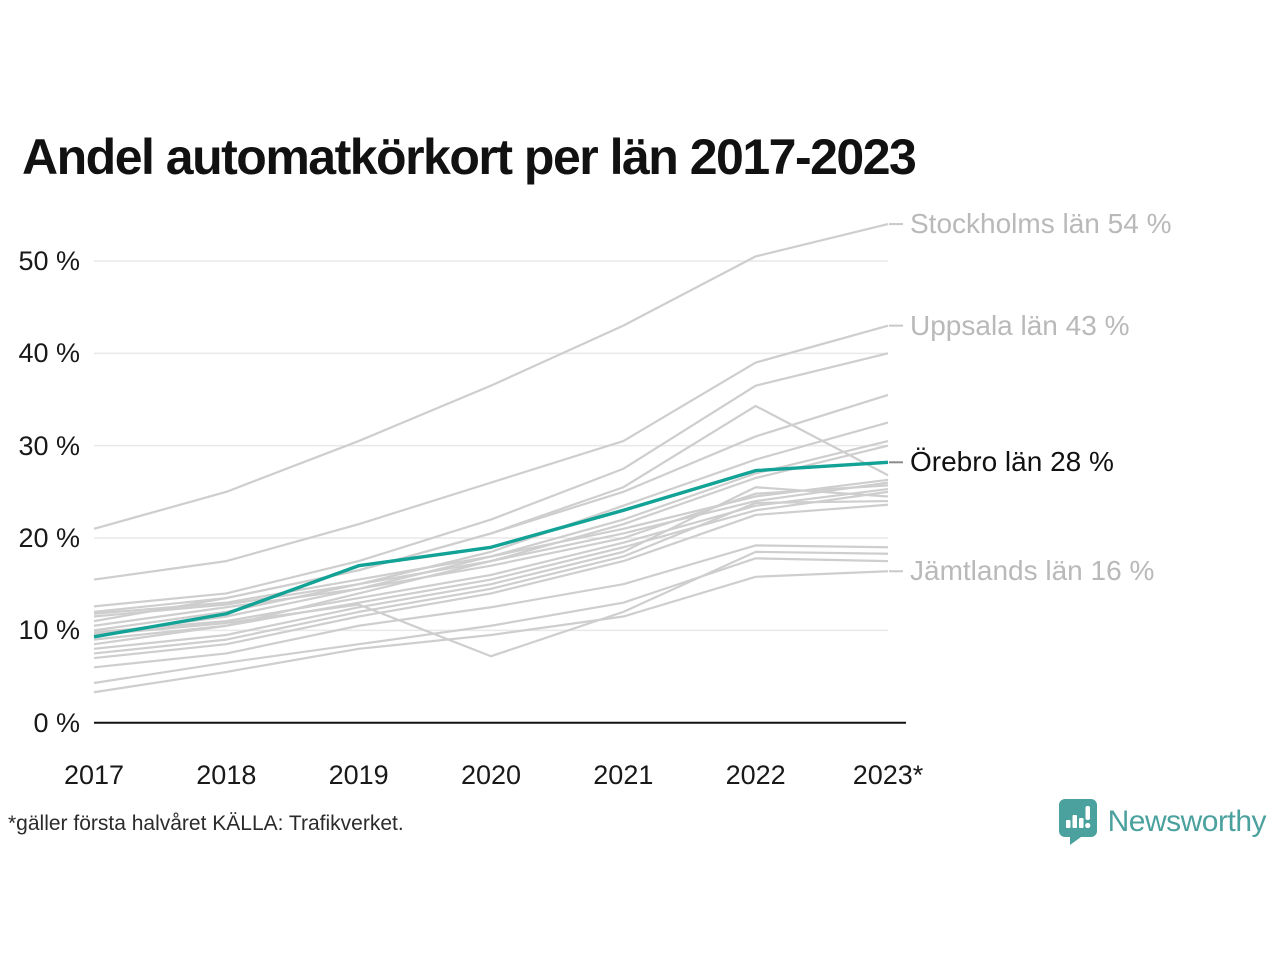 Image resolution: width=1280 pixels, height=960 pixels. Describe the element at coordinates (358, 775) in the screenshot. I see `x-tick-label: 2019` at that location.